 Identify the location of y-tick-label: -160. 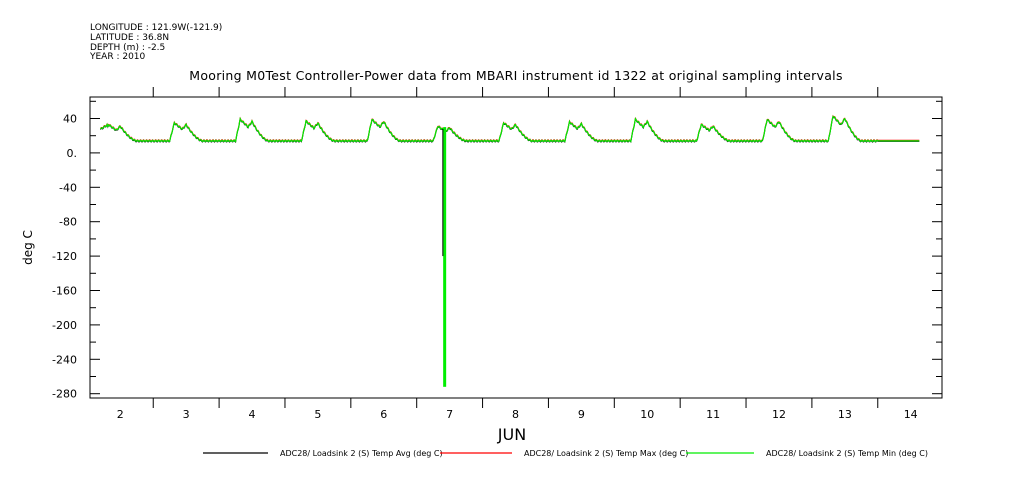
(64, 291).